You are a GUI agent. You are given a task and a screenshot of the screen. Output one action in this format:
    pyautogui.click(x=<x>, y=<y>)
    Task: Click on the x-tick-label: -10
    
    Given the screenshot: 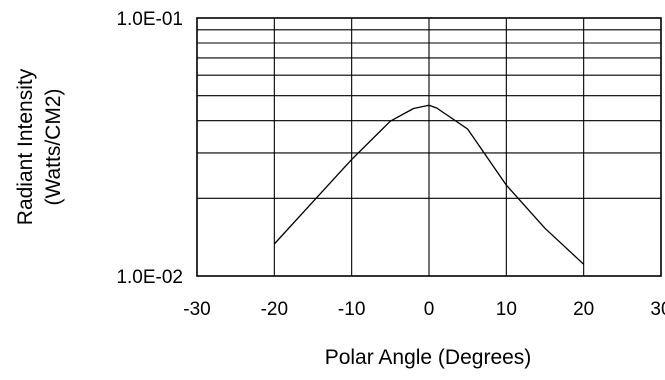 What is the action you would take?
    pyautogui.click(x=351, y=309)
    